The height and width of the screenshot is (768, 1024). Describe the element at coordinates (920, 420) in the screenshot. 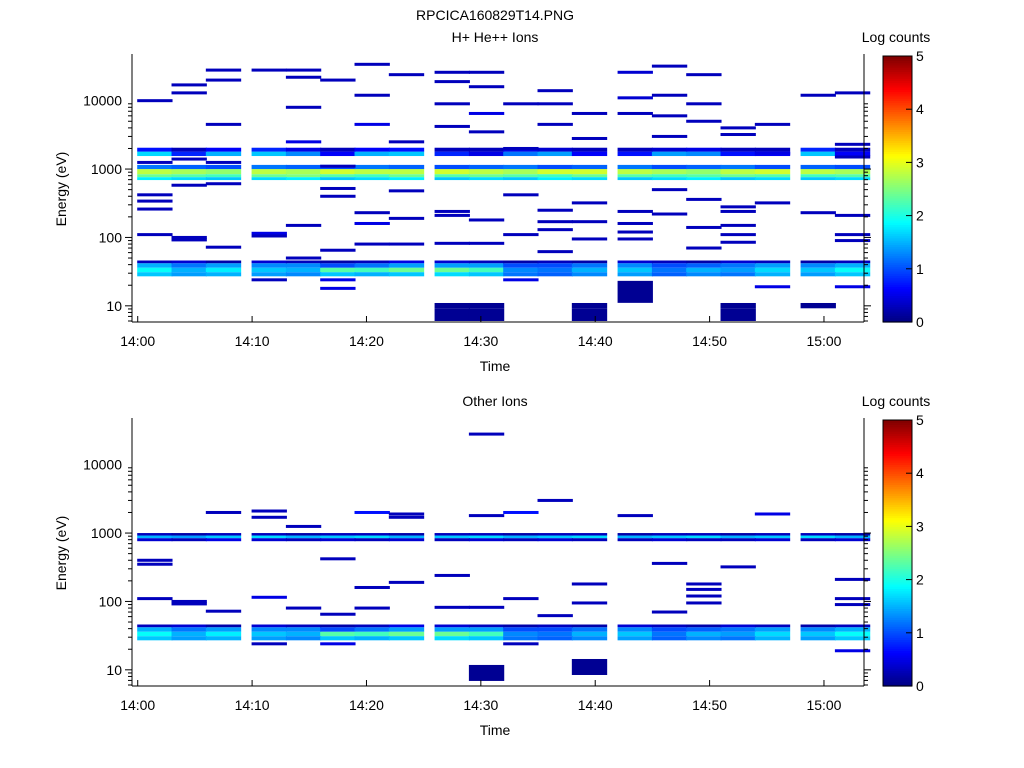

I see `colorbar-tick-label: 5` at that location.